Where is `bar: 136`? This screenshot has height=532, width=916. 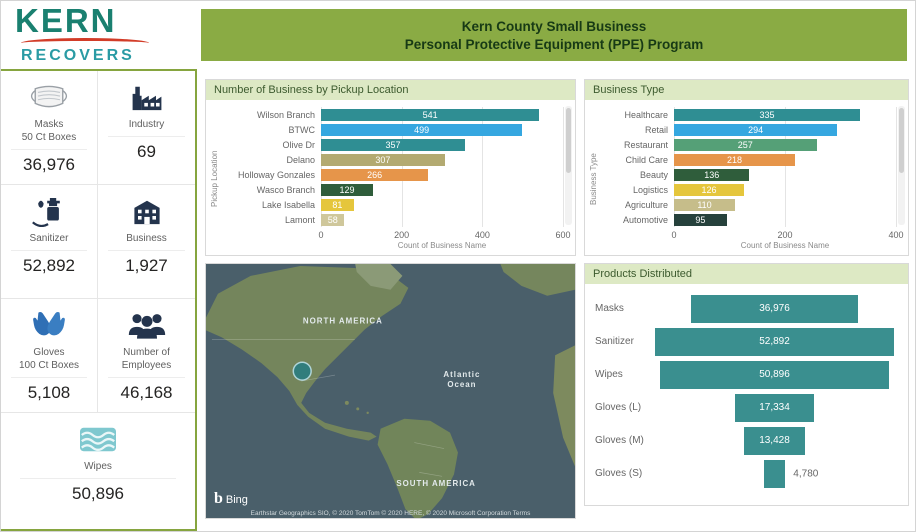 bar: 136 is located at coordinates (712, 174).